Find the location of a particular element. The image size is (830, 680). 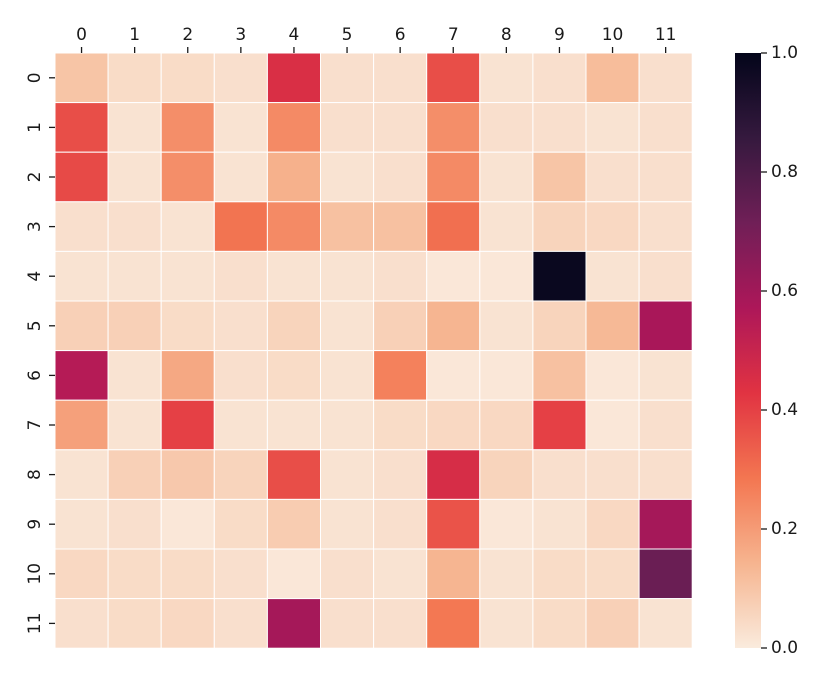

y-tick-label-6: 6 is located at coordinates (35, 375).